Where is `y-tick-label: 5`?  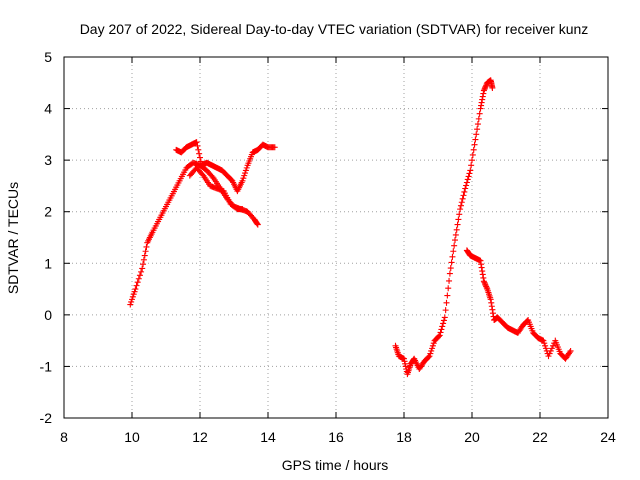 y-tick-label: 5 is located at coordinates (48, 57).